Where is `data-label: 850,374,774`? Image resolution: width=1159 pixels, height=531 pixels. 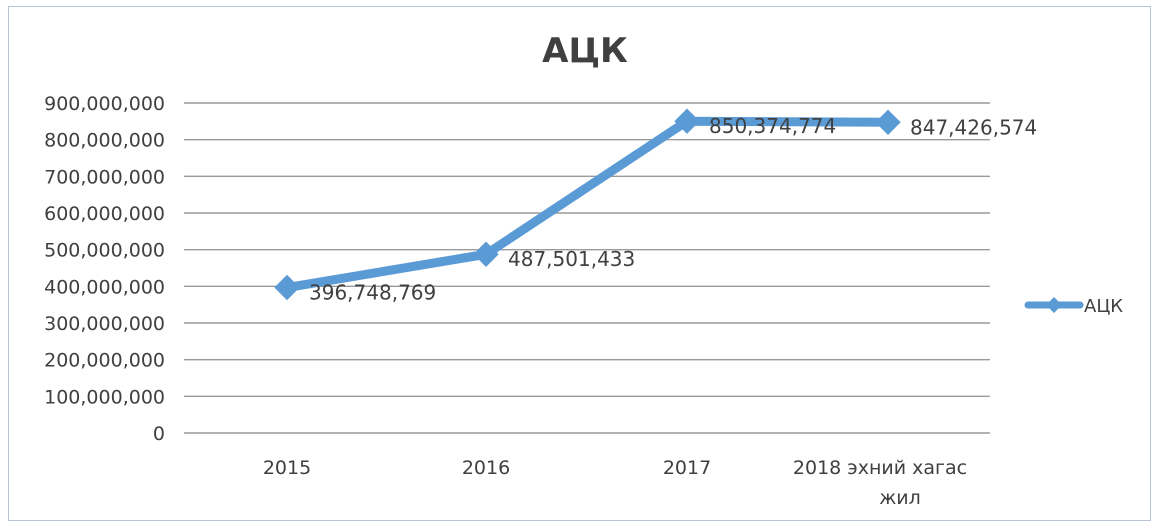
data-label: 850,374,774 is located at coordinates (772, 126).